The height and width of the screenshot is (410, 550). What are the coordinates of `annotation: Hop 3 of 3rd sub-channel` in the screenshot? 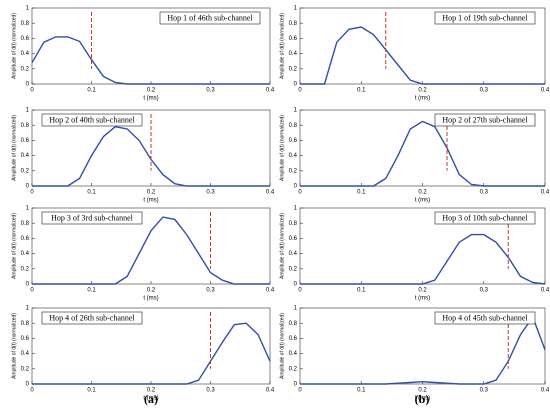 It's located at (92, 217).